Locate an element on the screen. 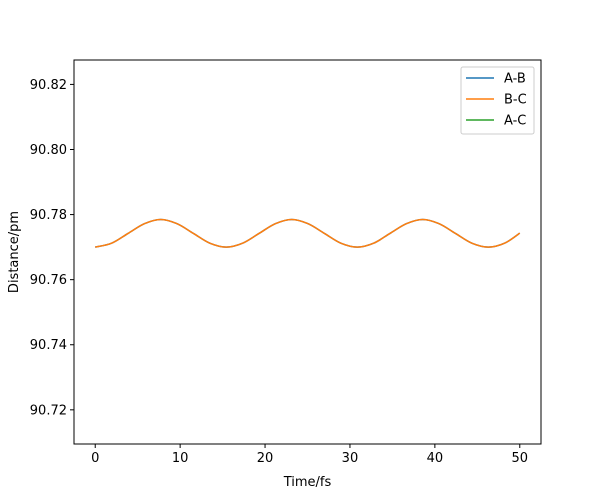  legend-box is located at coordinates (497, 100).